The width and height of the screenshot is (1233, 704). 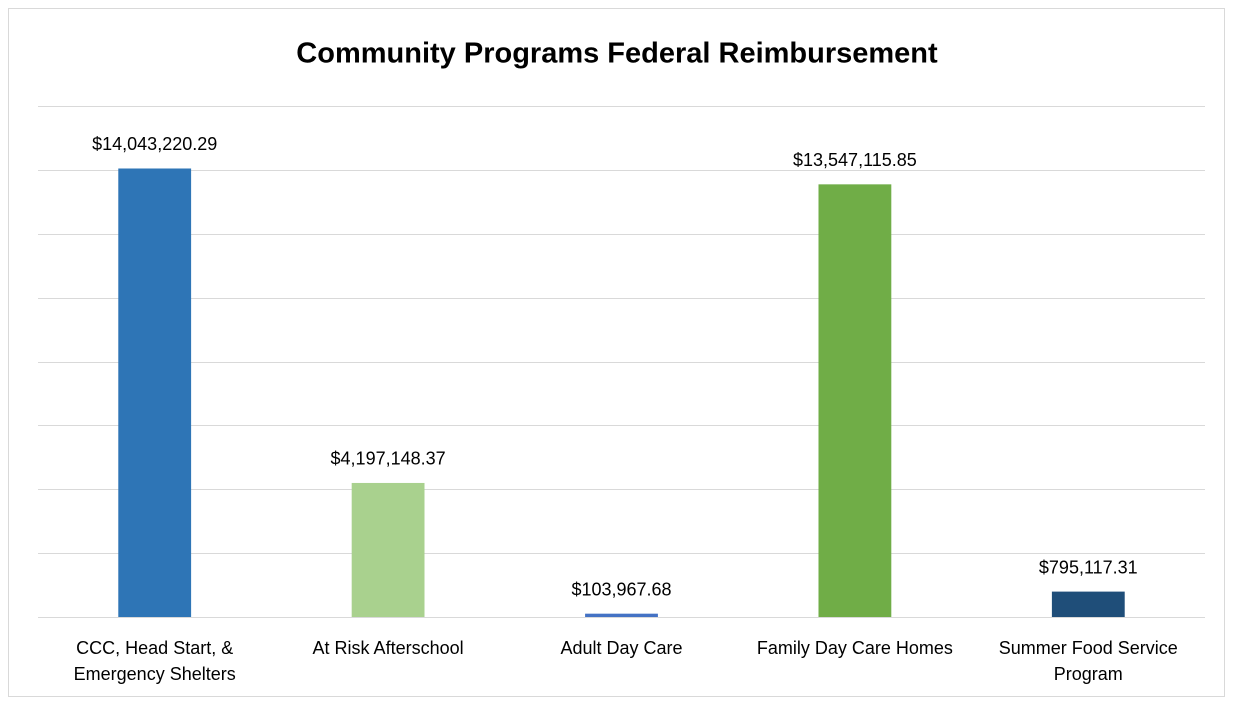 I want to click on data-label: $795,117.31, so click(x=1088, y=567).